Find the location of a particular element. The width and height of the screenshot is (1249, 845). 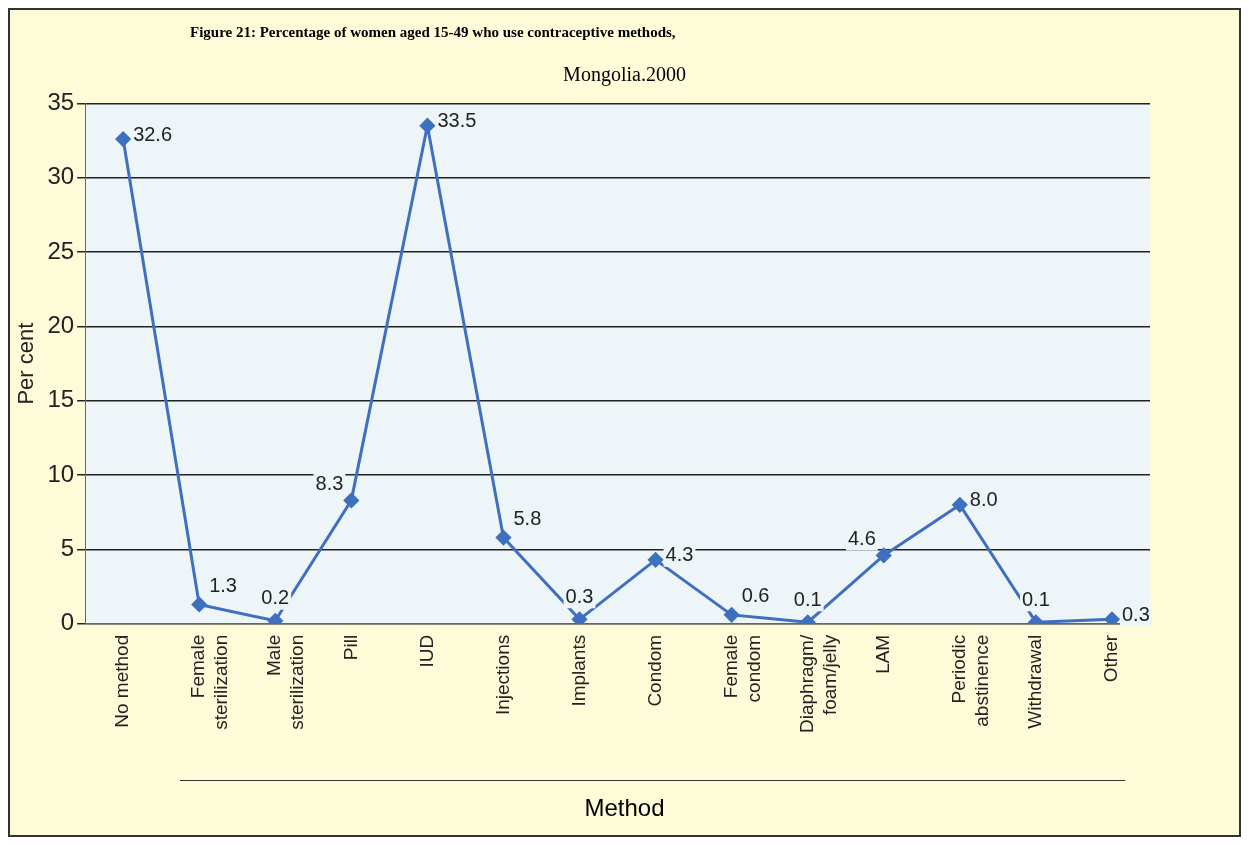

y-tick-label: 0 is located at coordinates (67, 622).